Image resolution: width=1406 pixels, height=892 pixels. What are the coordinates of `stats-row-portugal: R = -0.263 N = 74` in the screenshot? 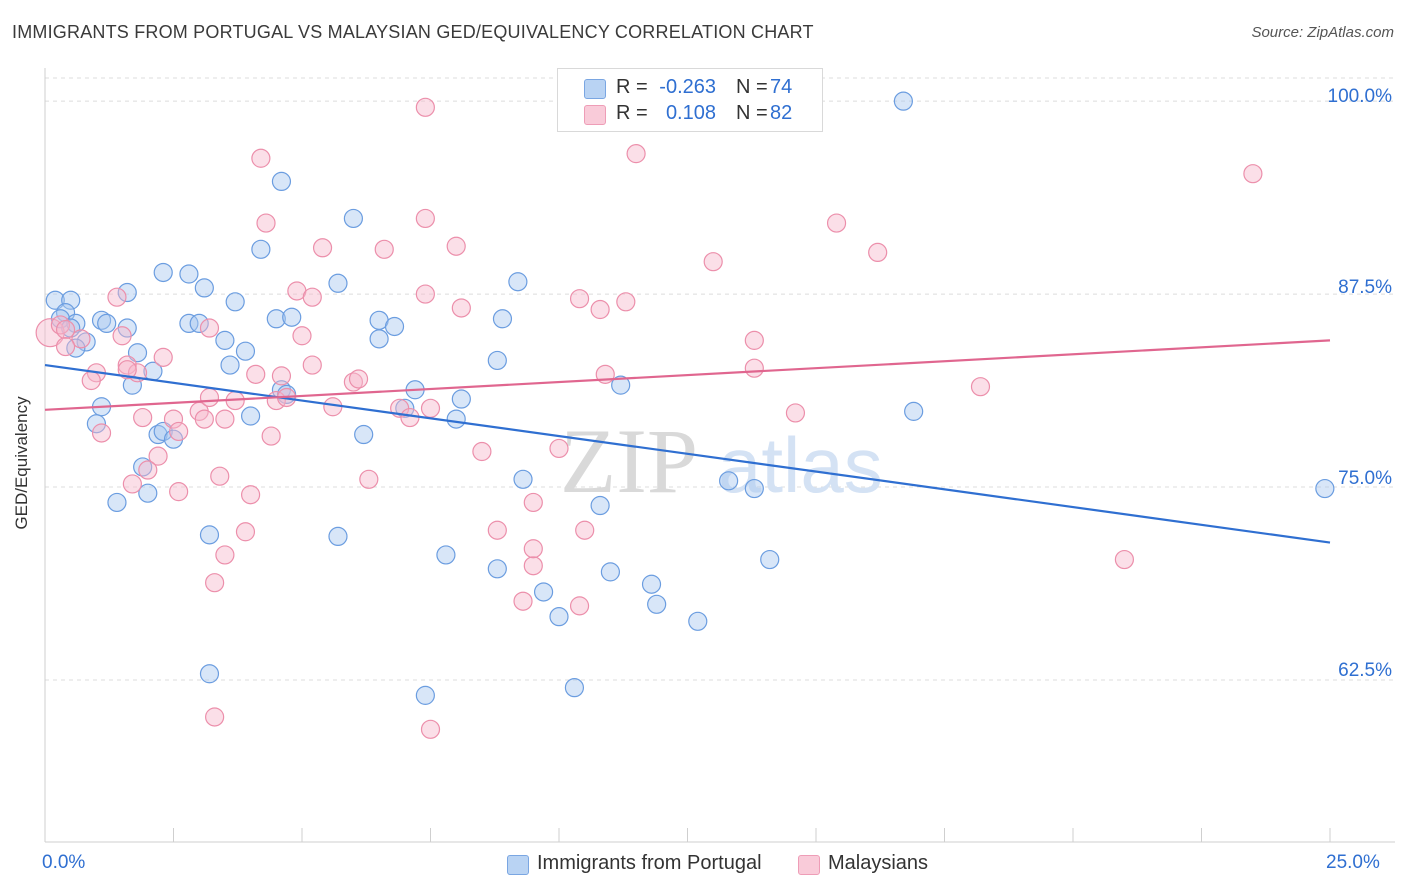 It's located at (690, 88).